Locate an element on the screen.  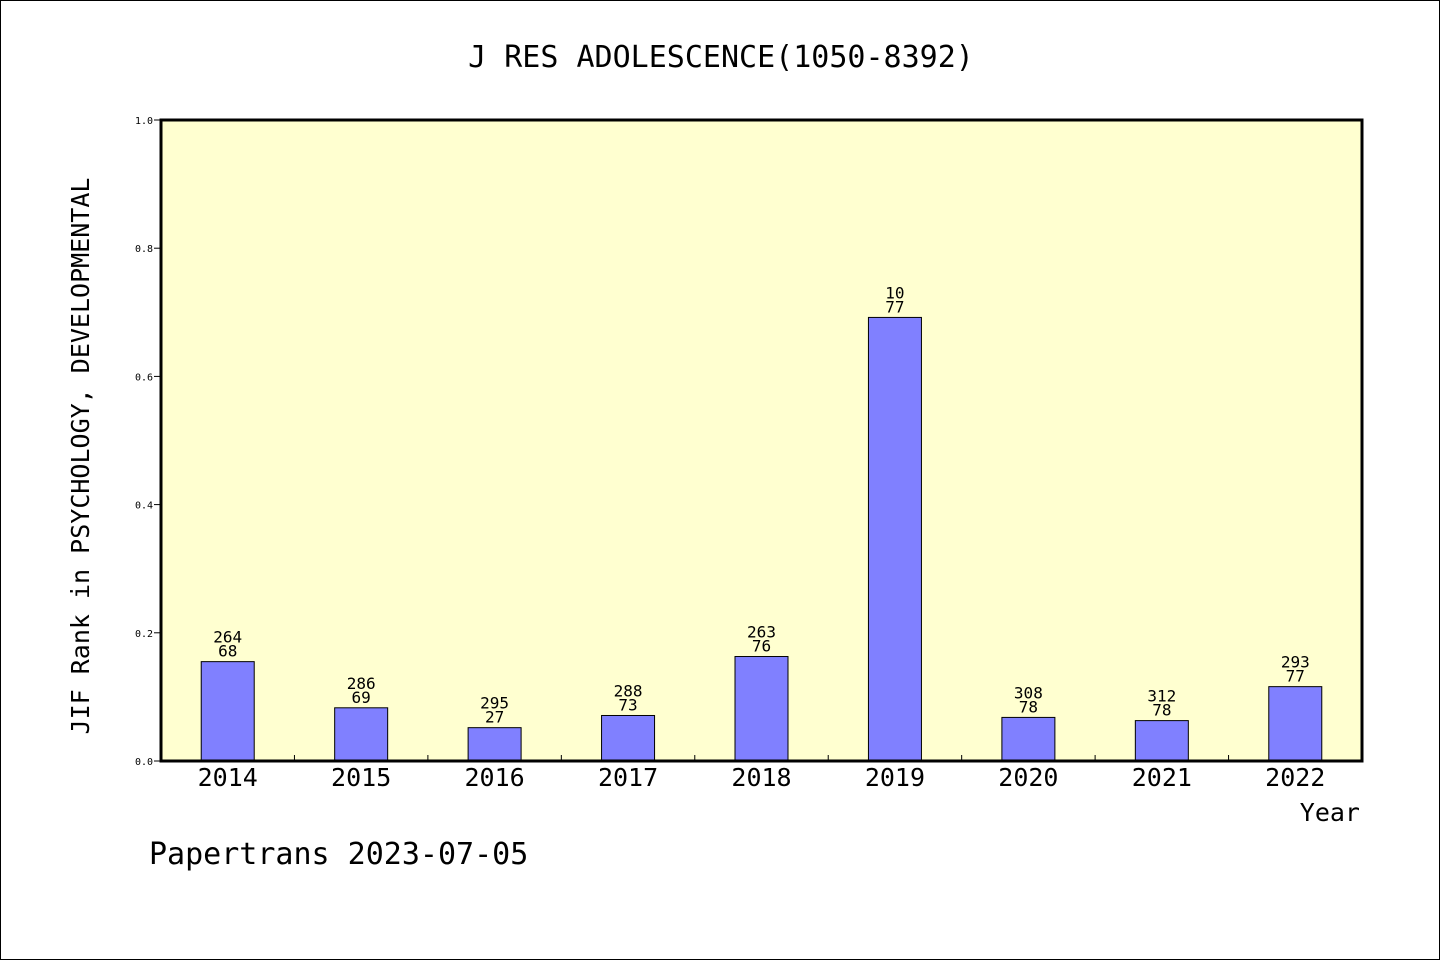
x-axis-label: Year is located at coordinates (1330, 812).